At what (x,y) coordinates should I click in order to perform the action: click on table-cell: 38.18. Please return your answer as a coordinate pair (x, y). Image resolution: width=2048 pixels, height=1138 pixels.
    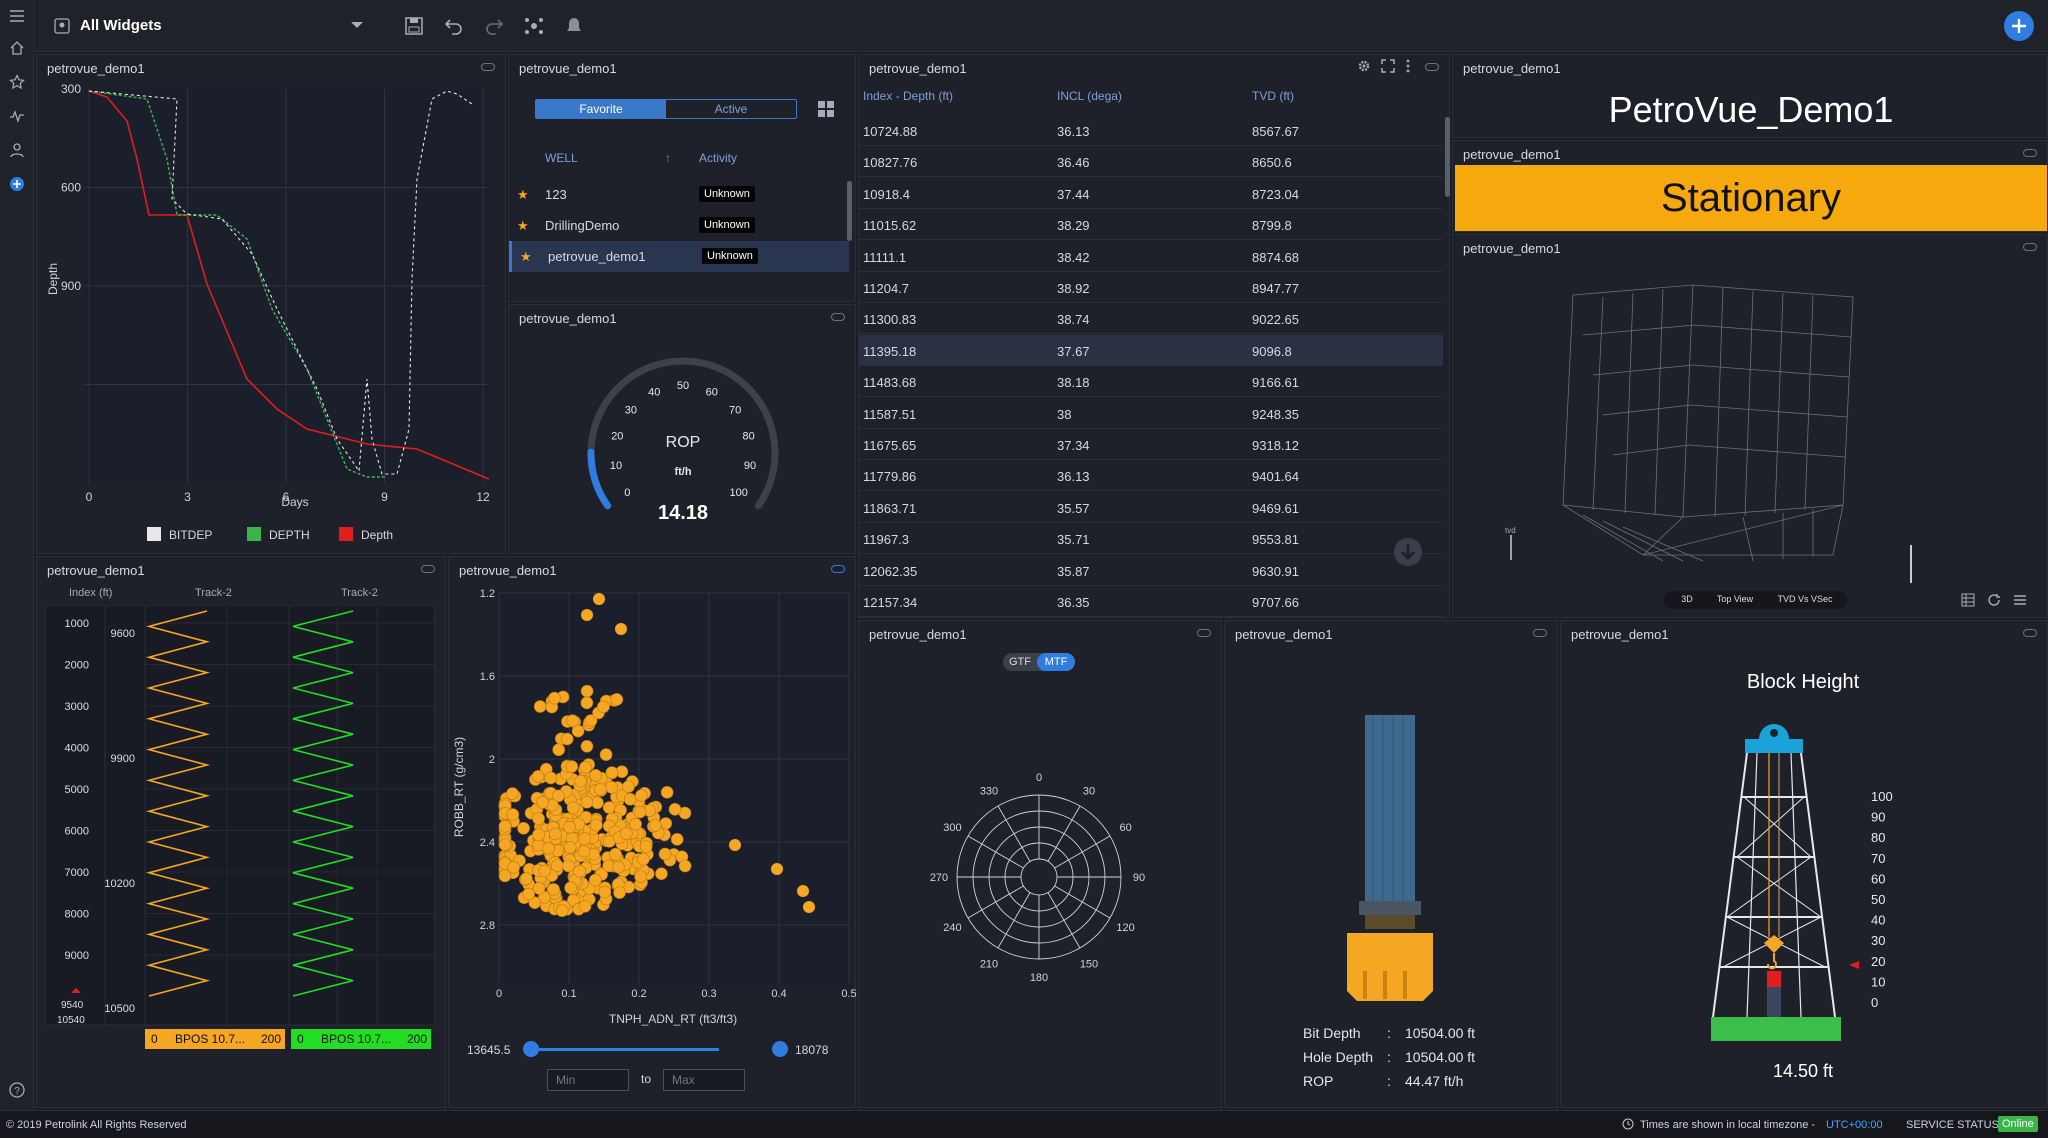
    Looking at the image, I should click on (1073, 383).